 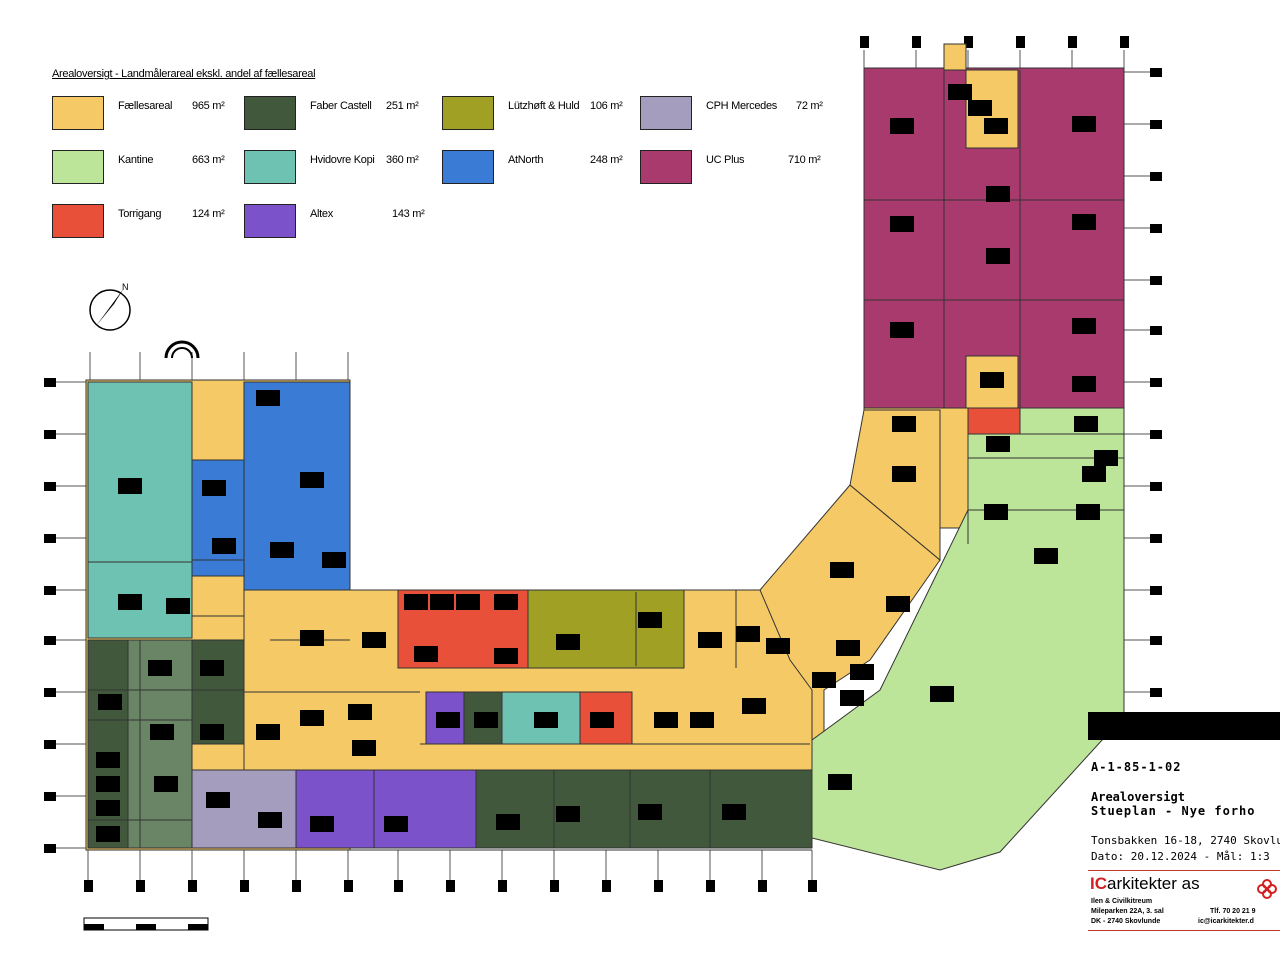 What do you see at coordinates (606, 629) in the screenshot?
I see `zone-lutzhoft` at bounding box center [606, 629].